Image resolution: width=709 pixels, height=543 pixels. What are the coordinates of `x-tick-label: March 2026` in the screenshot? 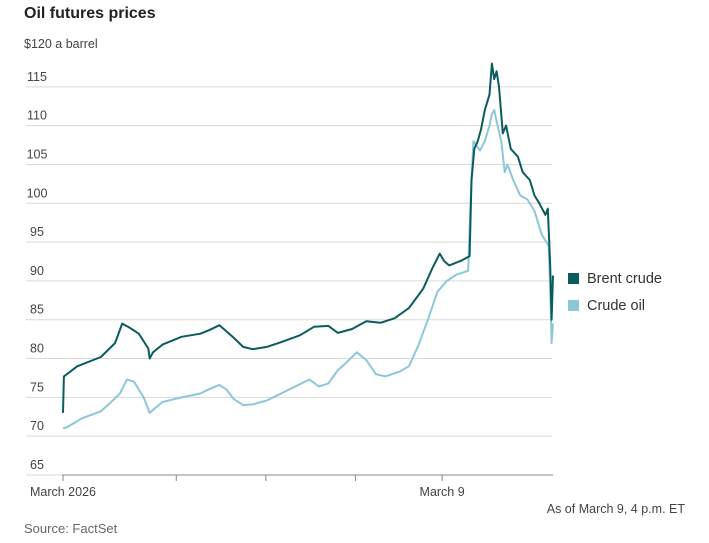 It's located at (63, 492).